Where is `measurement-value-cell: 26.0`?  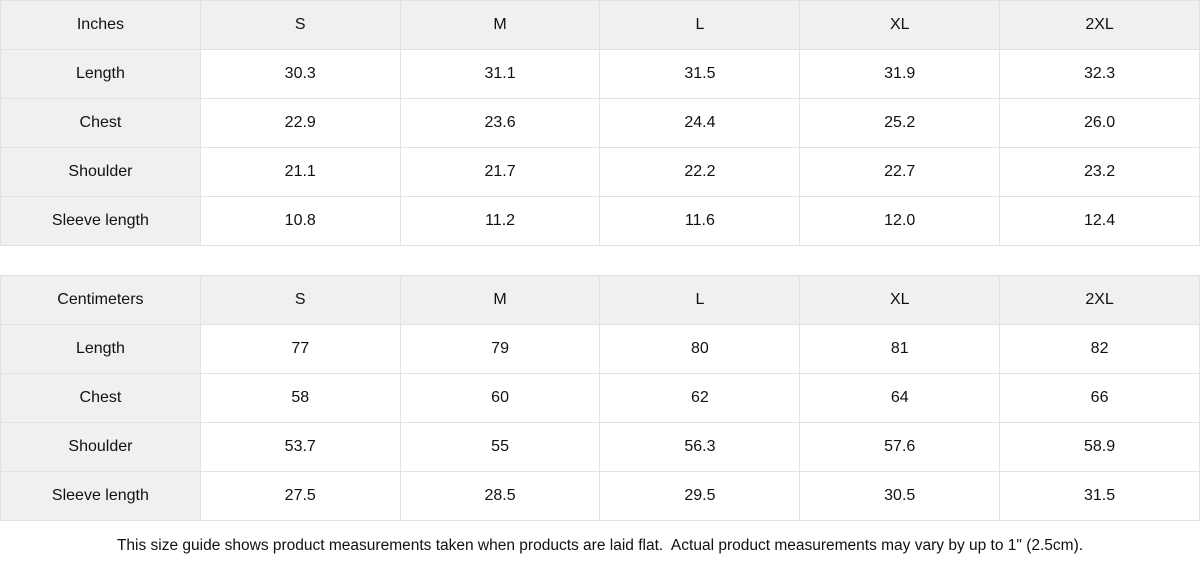 measurement-value-cell: 26.0 is located at coordinates (1099, 123).